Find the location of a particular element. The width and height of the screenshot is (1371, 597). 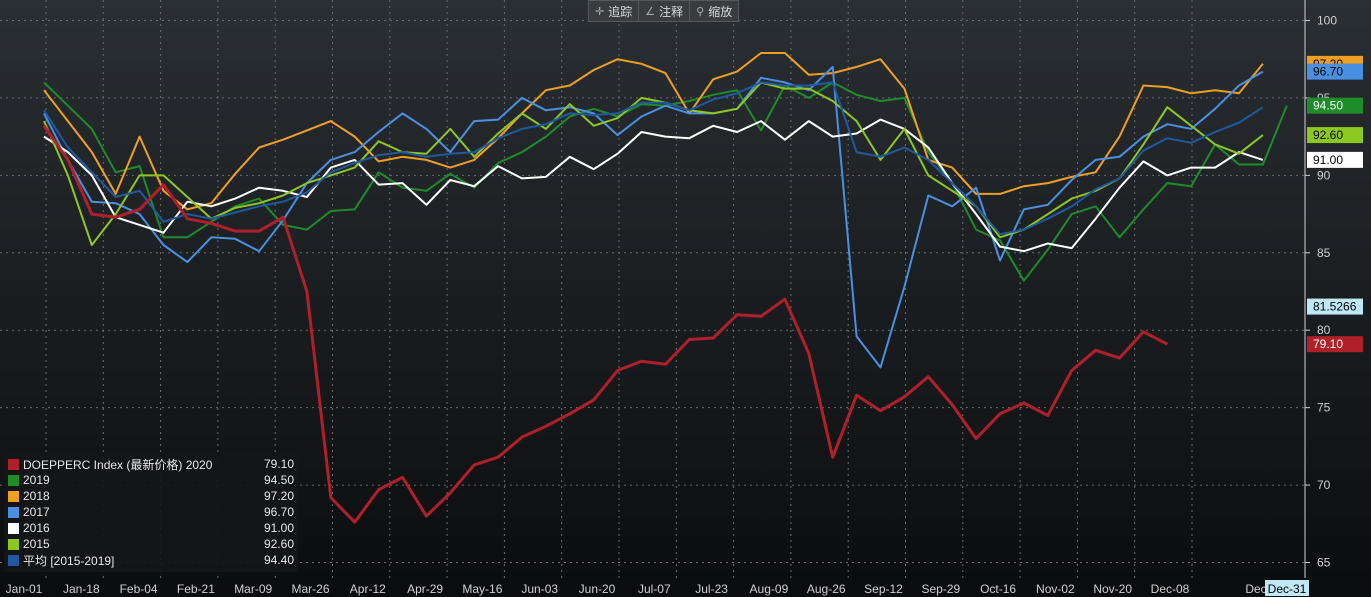

legend-name: 2016 is located at coordinates (36, 528).